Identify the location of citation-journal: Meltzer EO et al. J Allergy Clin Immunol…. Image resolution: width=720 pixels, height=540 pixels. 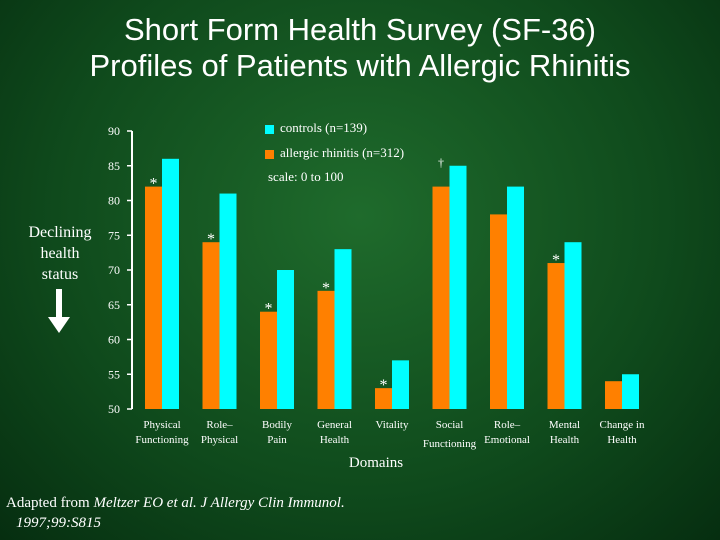
(219, 503).